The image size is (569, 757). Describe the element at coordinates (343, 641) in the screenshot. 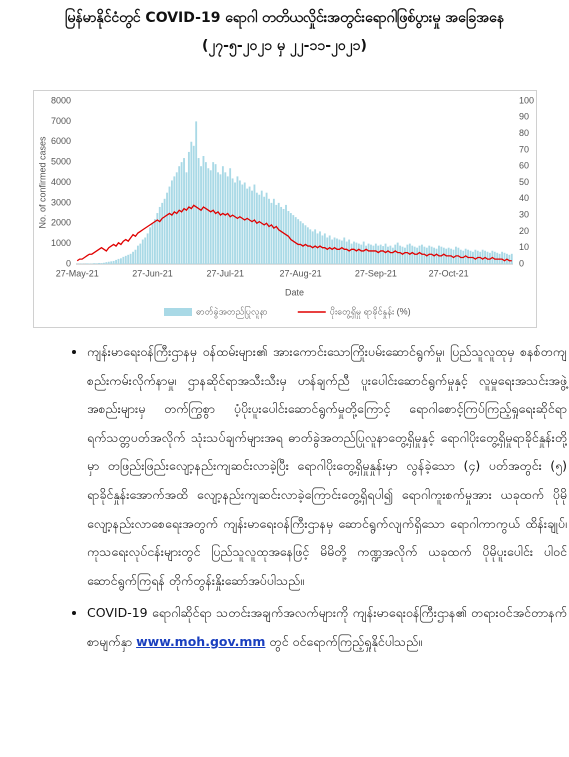

I see `bullet-text: တွင် ဝင်ရောက်ကြည့်ရှုနိုင်ပါသည်။` at that location.